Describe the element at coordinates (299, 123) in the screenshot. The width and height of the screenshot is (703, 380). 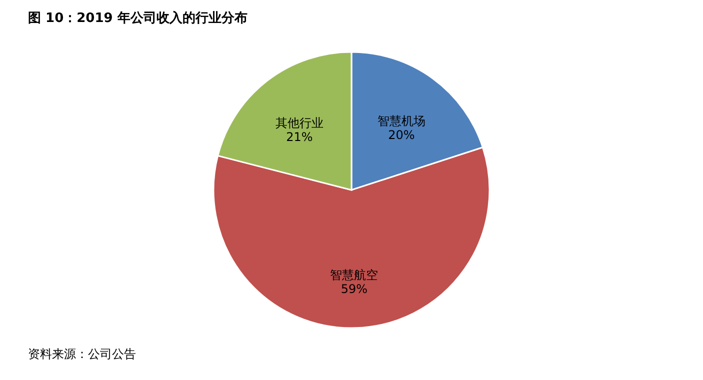
I see `slice-label: 其他行业` at that location.